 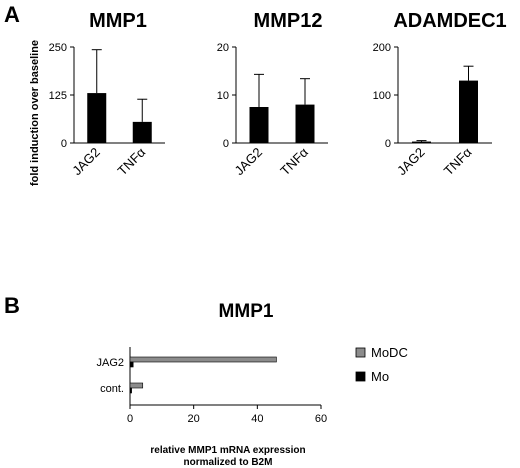 What do you see at coordinates (228, 462) in the screenshot?
I see `x-axis-label-line: normalized to B2M` at bounding box center [228, 462].